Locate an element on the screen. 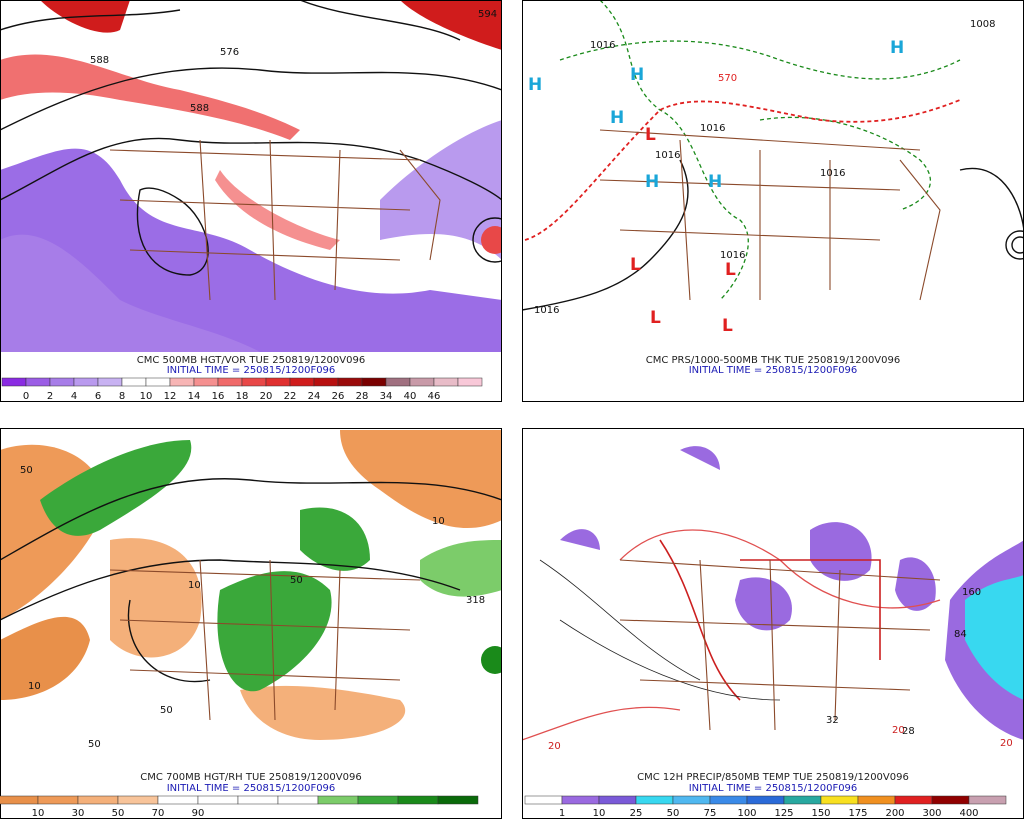 Image resolution: width=1024 pixels, height=823 pixels. colorbar-label: 30 is located at coordinates (78, 813).